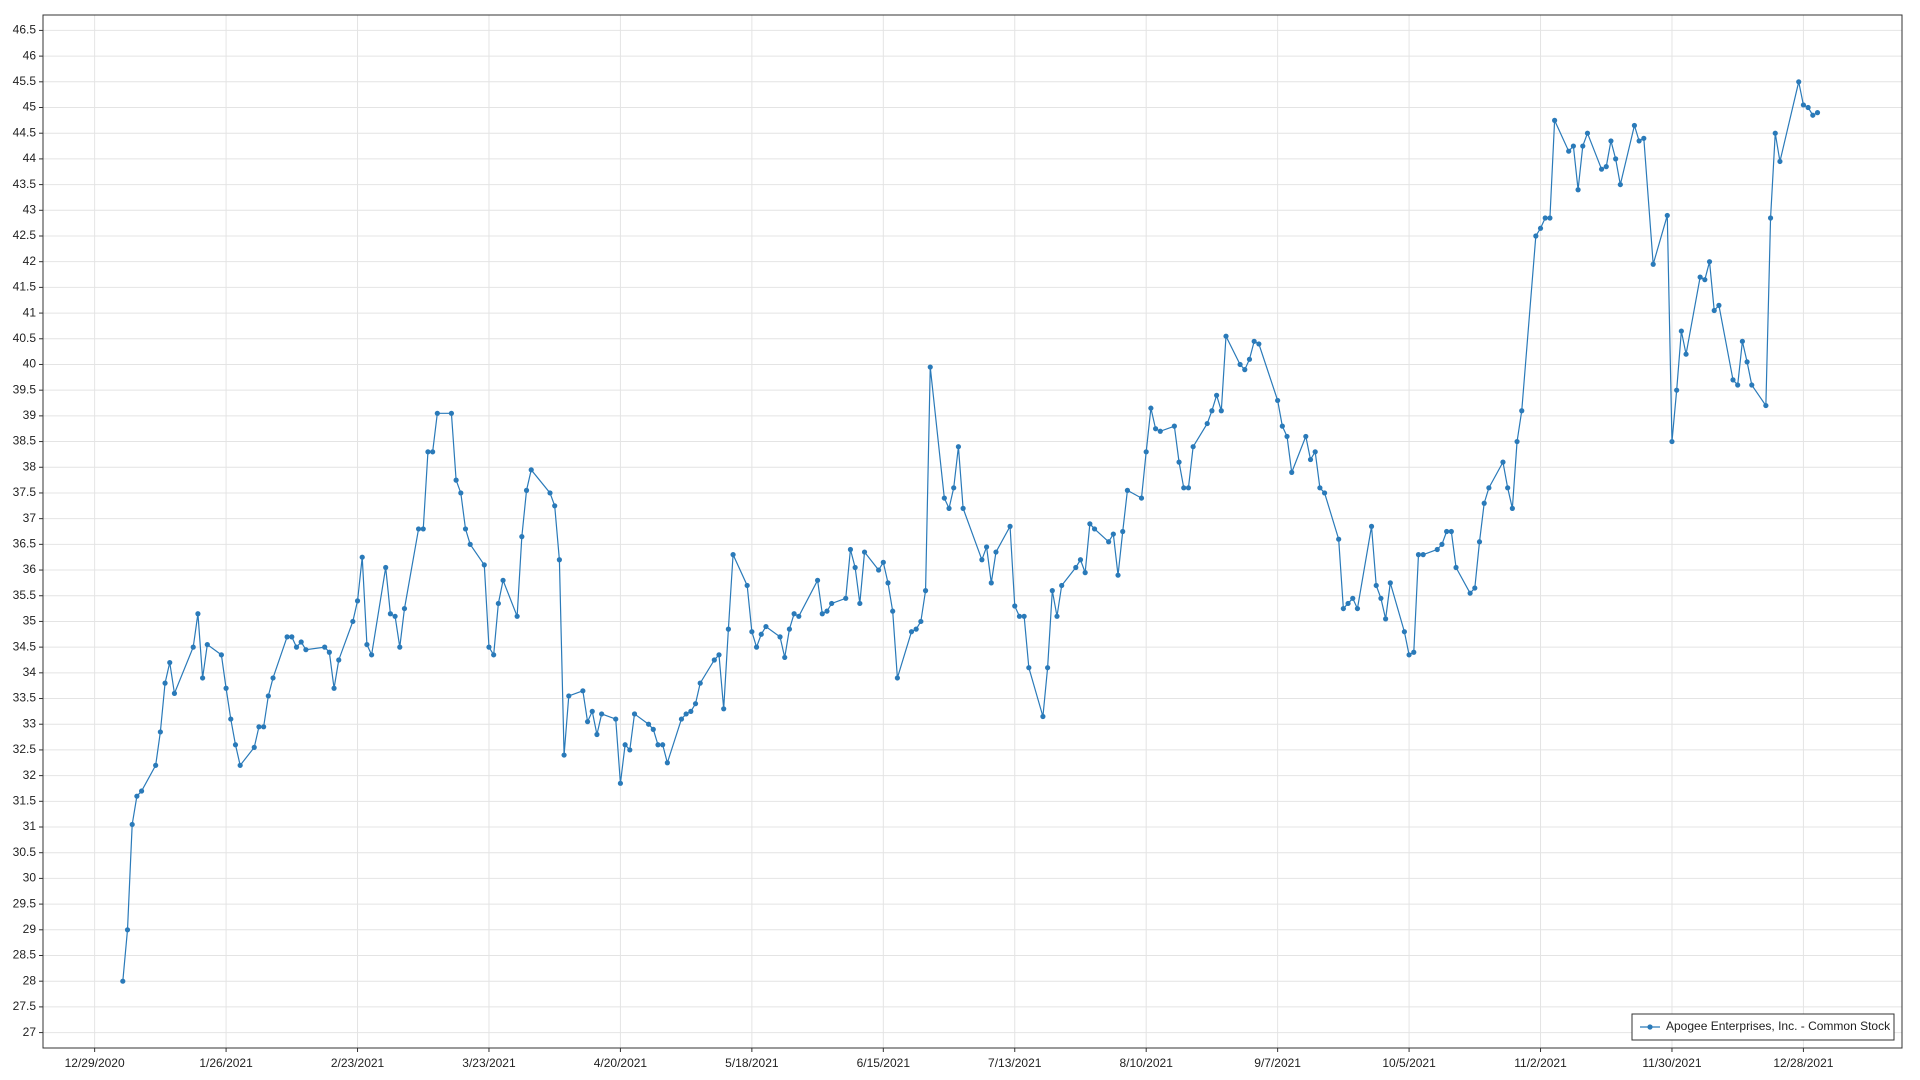 Image resolution: width=1920 pixels, height=1080 pixels. Describe the element at coordinates (25, 287) in the screenshot. I see `y-tick-label: 41.5` at that location.